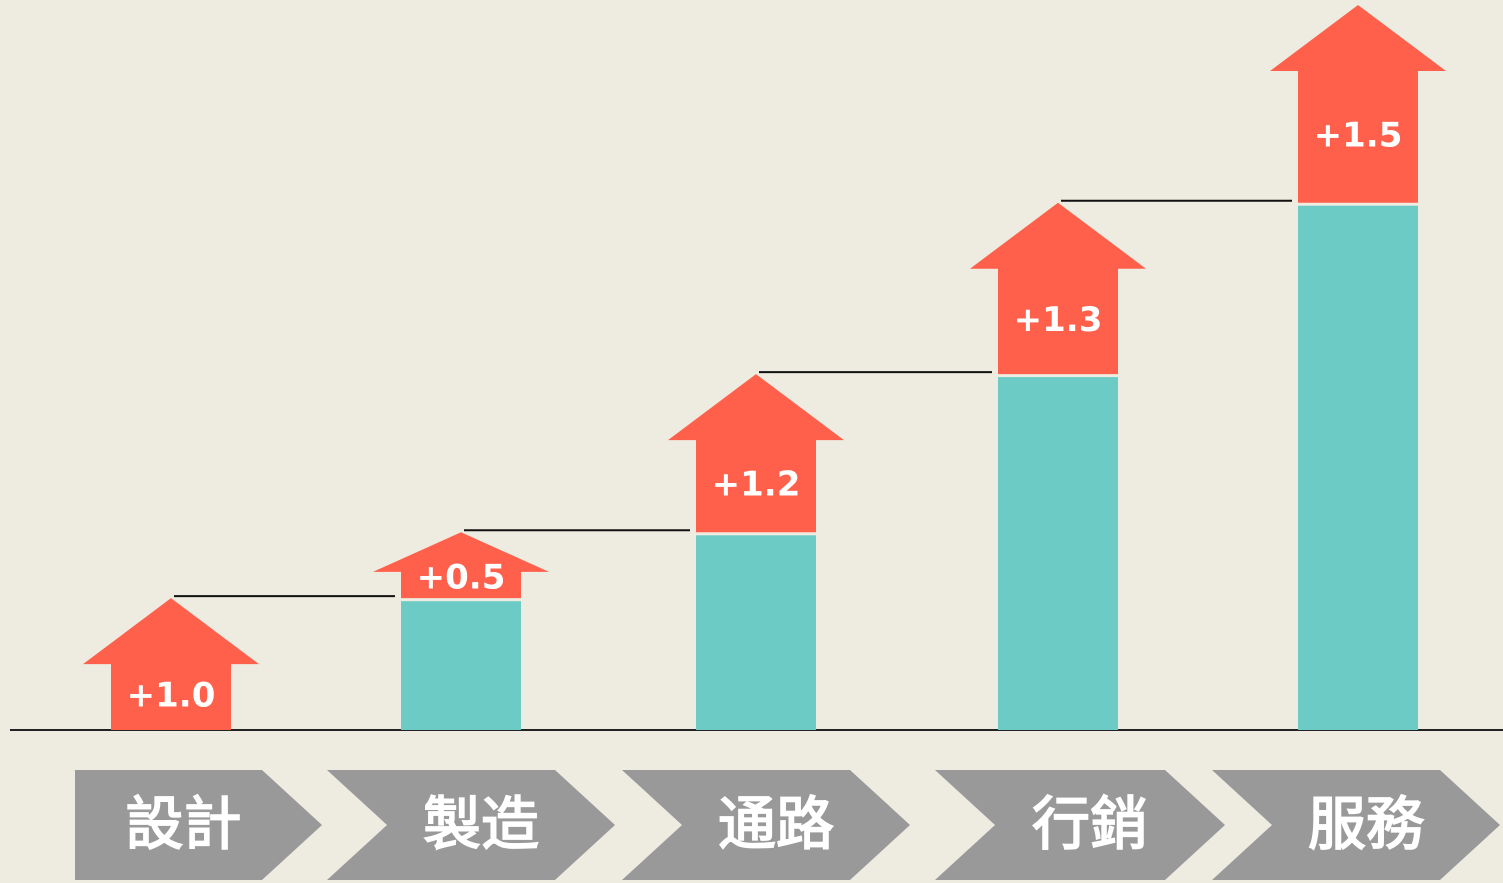 This screenshot has width=1503, height=883. Describe the element at coordinates (1366, 824) in the screenshot. I see `category-label: 服務` at that location.